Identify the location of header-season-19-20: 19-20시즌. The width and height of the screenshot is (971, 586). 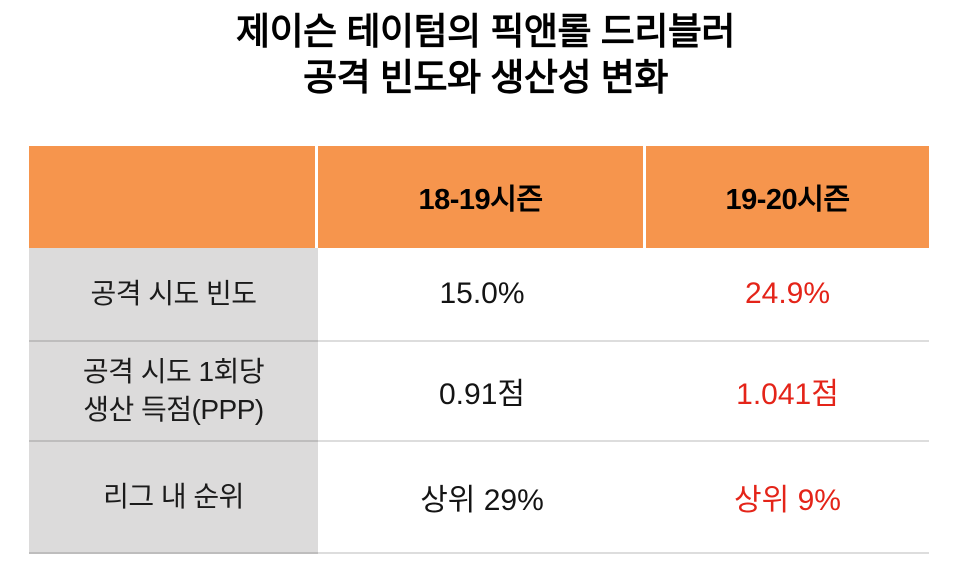
(787, 197).